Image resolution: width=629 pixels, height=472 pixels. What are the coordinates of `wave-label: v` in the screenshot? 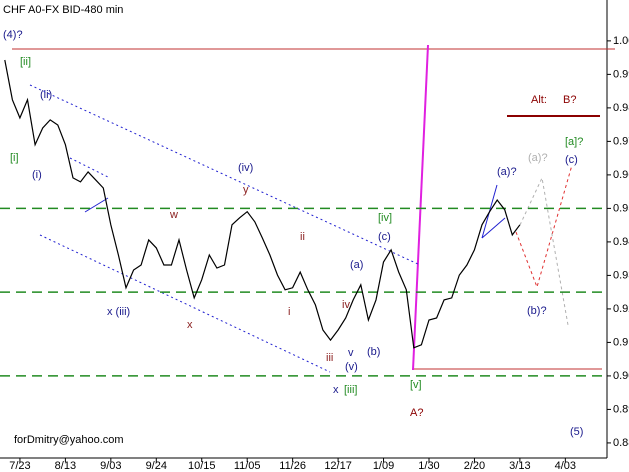 It's located at (351, 353).